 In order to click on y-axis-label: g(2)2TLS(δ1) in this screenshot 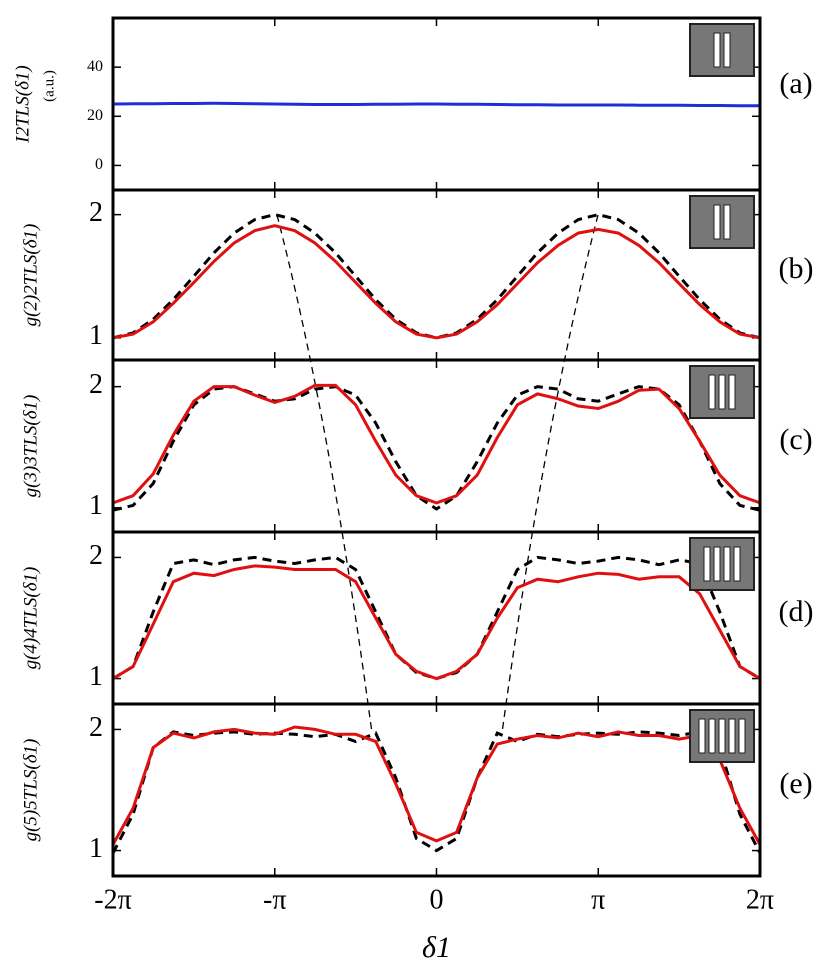, I will do `click(30, 275)`.